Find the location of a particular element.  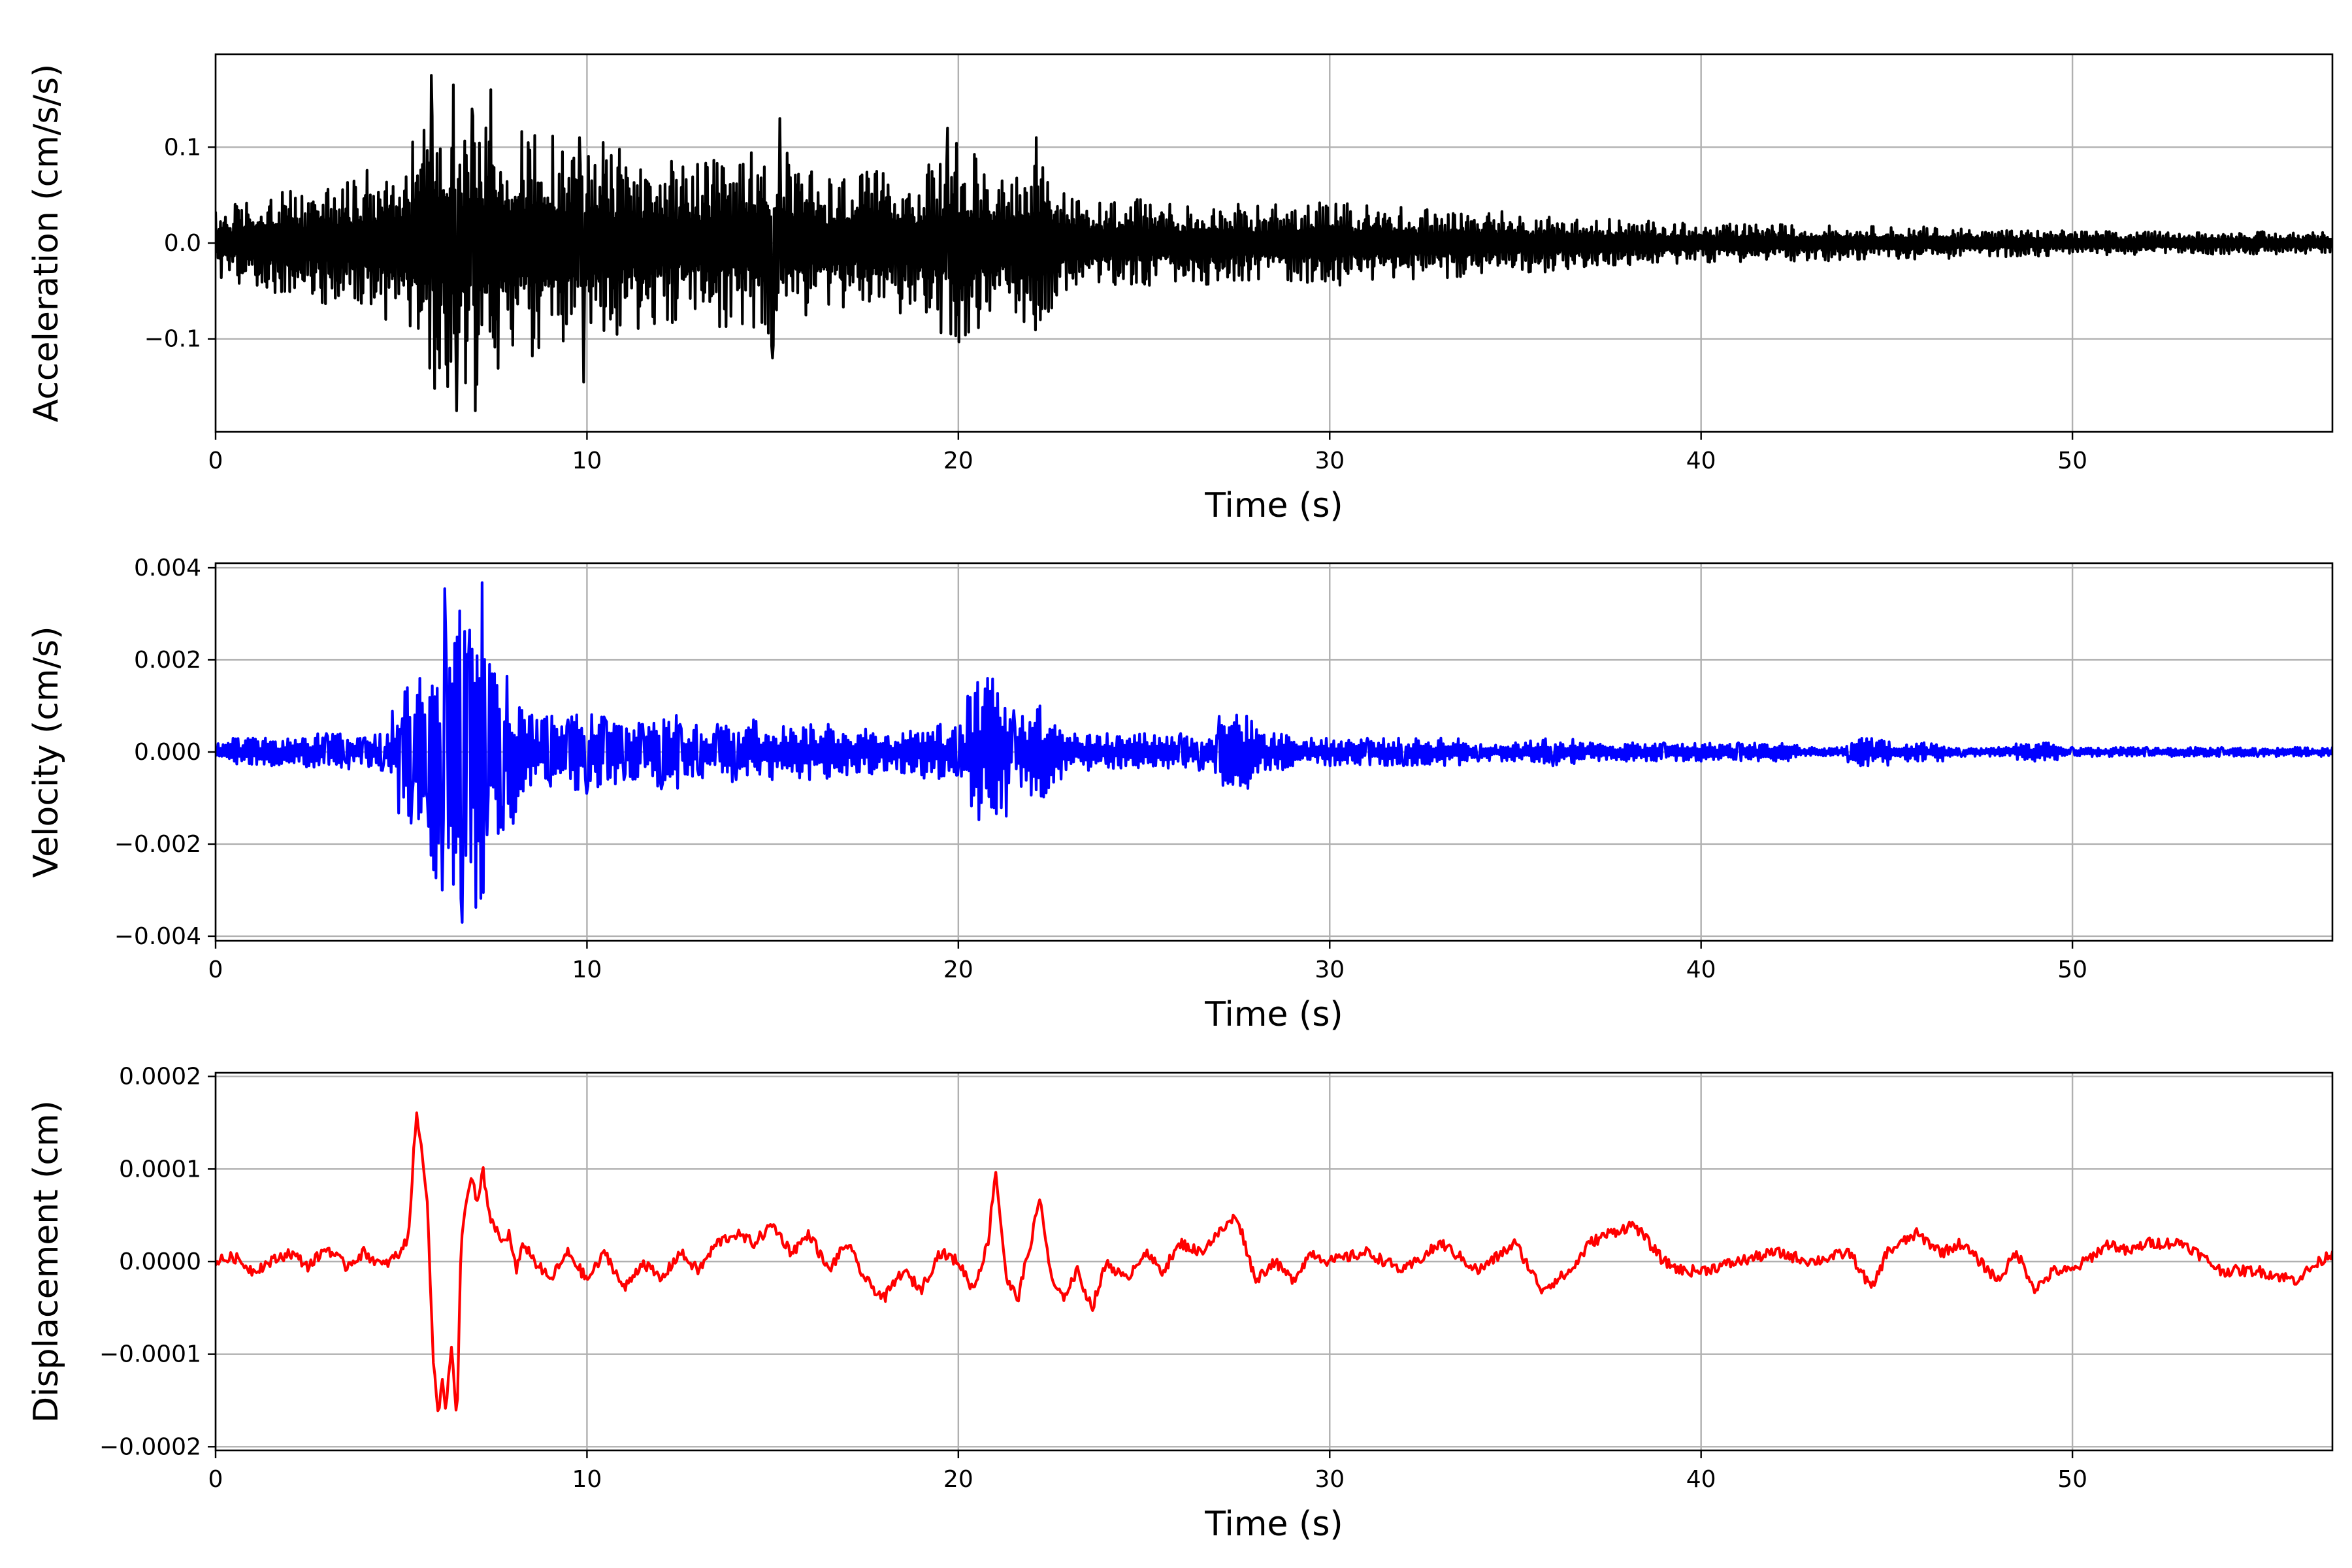

y-tick-label: −0.004 is located at coordinates (157, 936).